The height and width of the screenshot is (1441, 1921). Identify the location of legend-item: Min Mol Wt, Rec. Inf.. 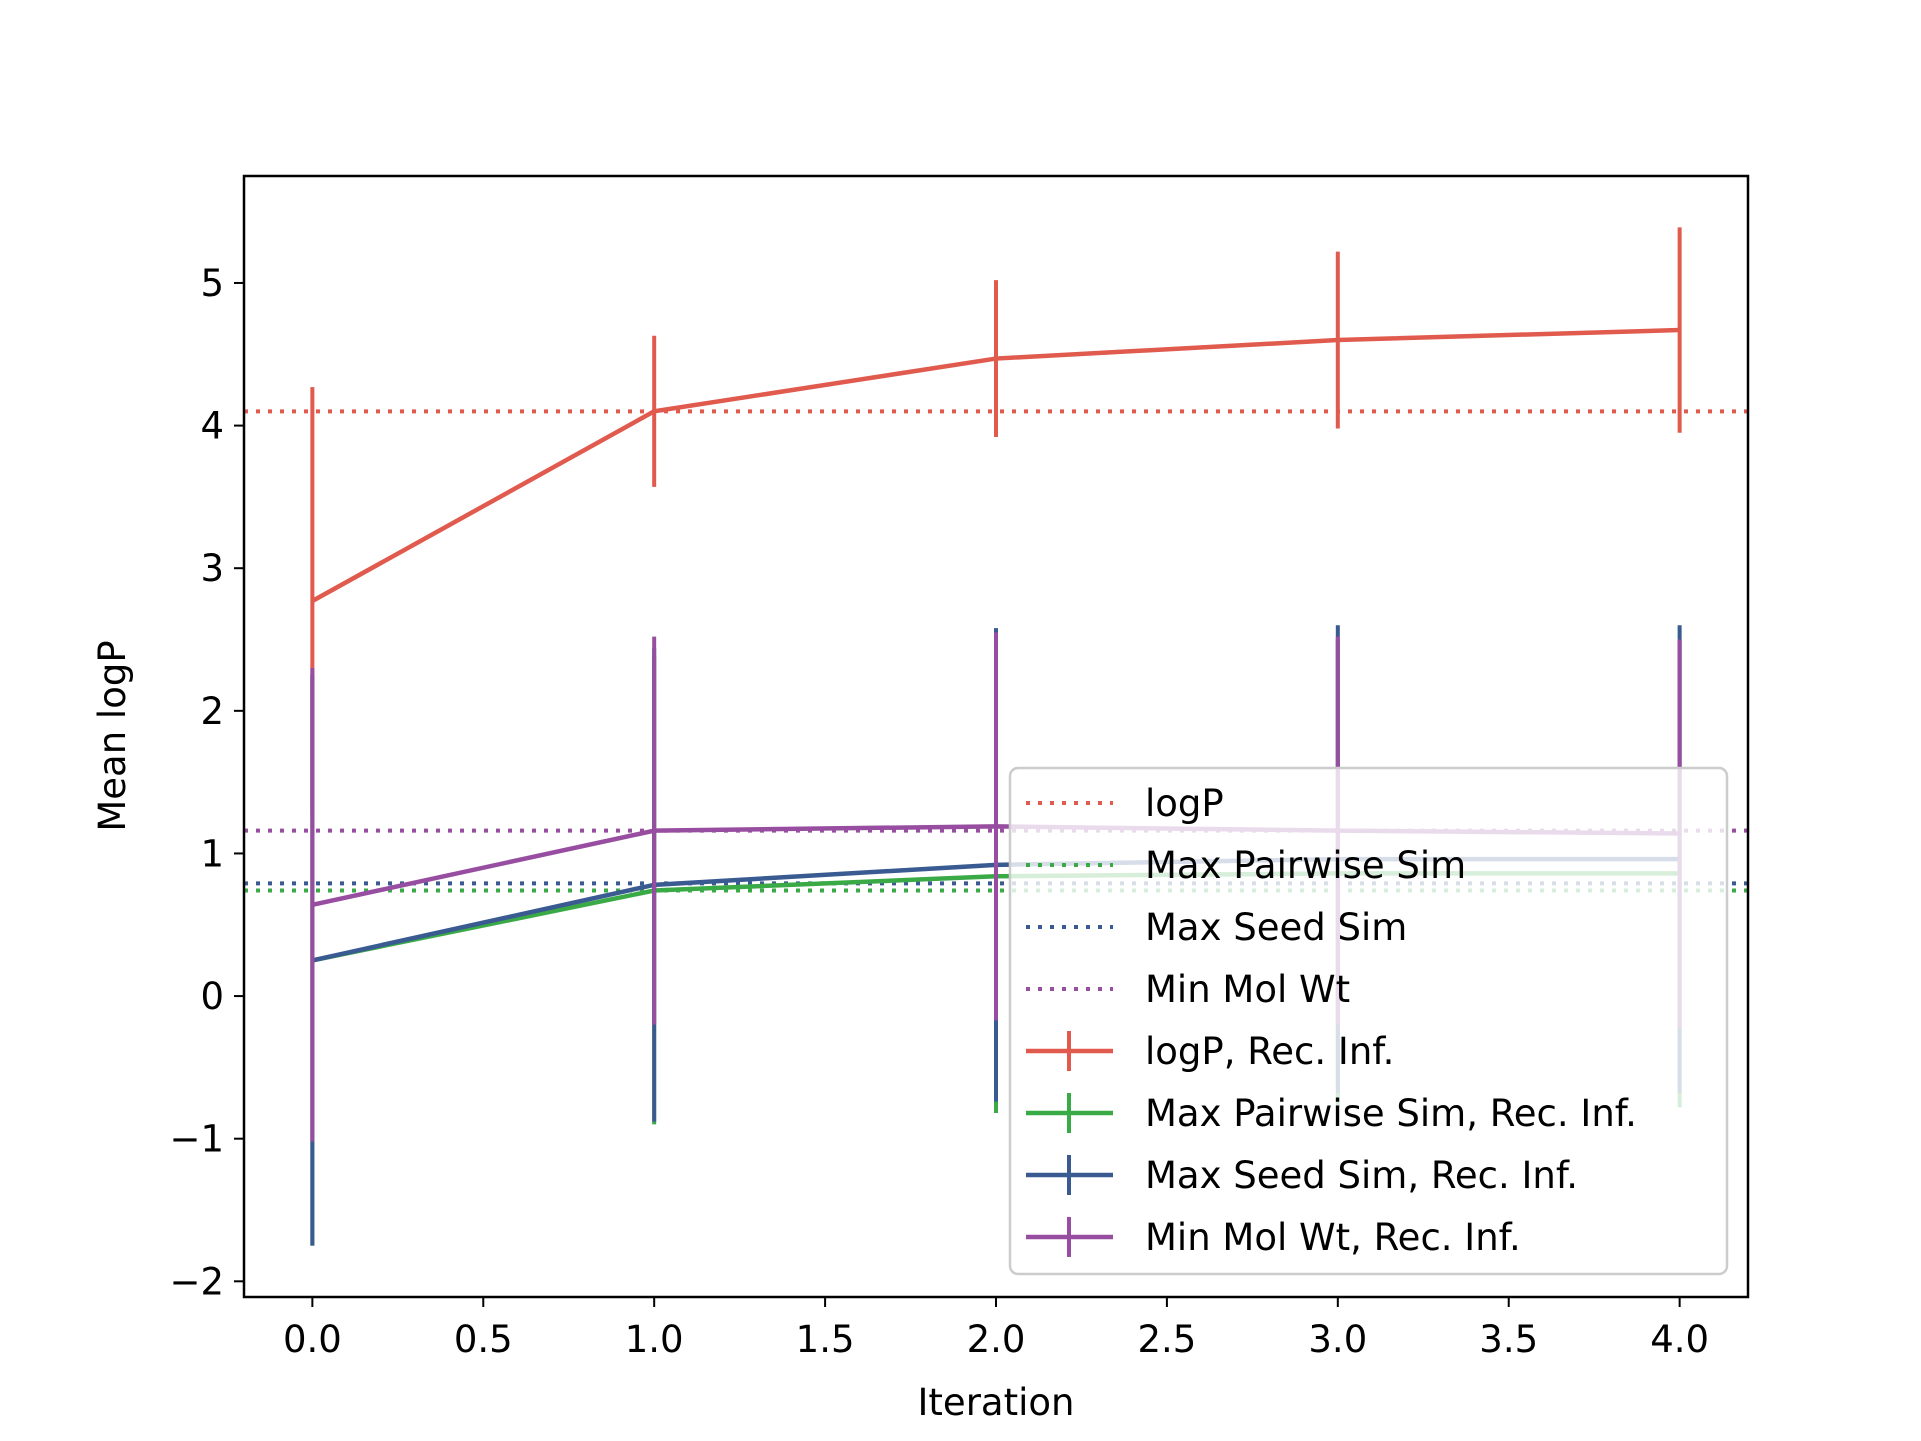
(1273, 1237).